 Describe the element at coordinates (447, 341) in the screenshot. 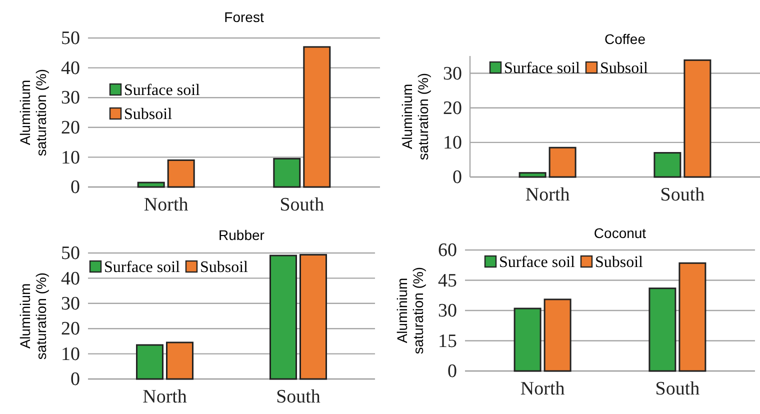

I see `y-tick-label: 15` at that location.